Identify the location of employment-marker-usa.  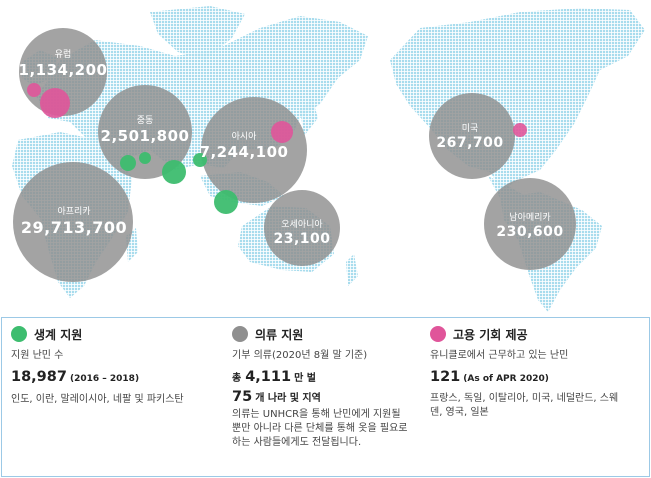
(520, 130).